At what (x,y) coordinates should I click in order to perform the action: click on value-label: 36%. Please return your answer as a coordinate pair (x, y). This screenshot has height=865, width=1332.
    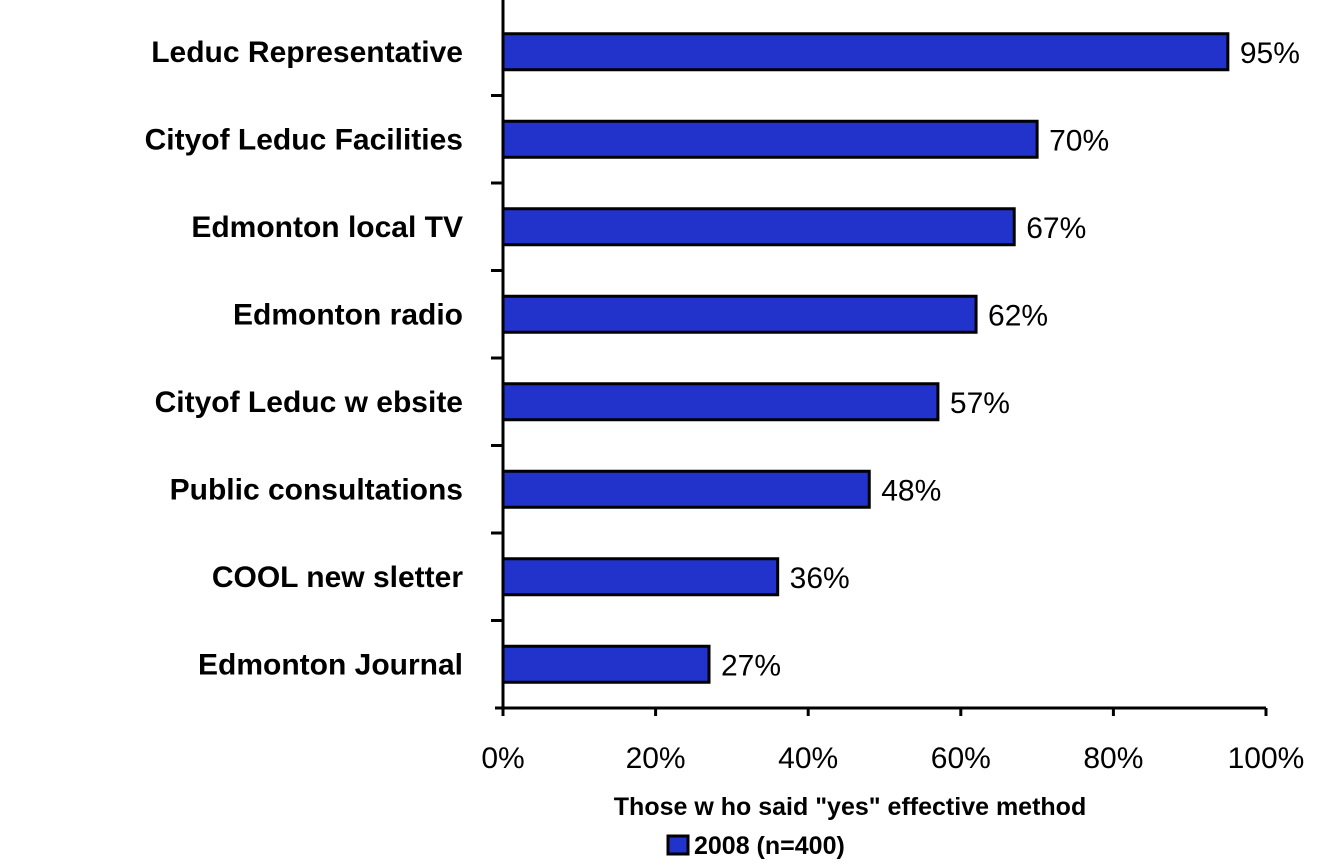
    Looking at the image, I should click on (820, 578).